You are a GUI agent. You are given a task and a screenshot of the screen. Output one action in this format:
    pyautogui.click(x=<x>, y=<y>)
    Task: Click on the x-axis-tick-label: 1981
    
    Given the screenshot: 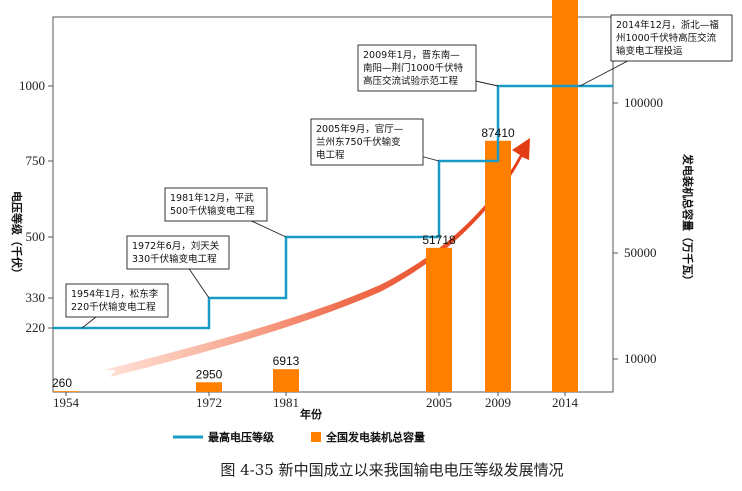 What is the action you would take?
    pyautogui.click(x=286, y=402)
    